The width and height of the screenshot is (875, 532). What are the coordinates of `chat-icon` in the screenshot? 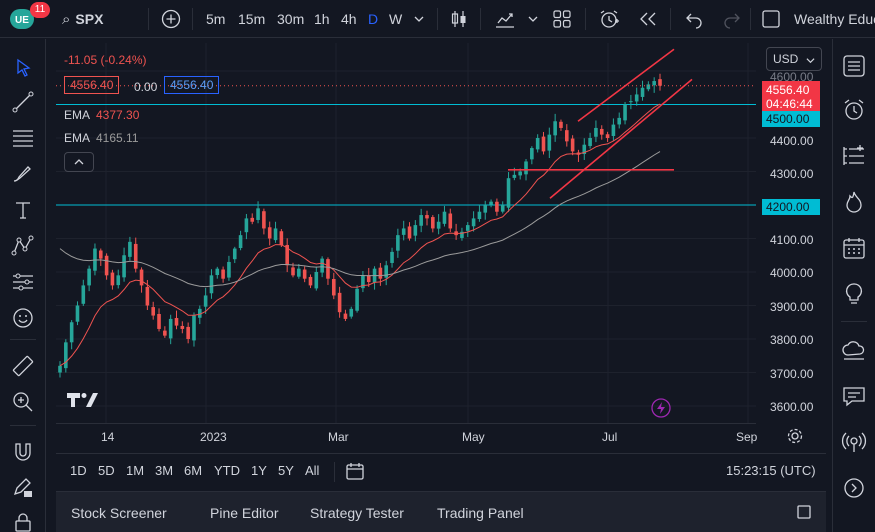 It's located at (854, 396).